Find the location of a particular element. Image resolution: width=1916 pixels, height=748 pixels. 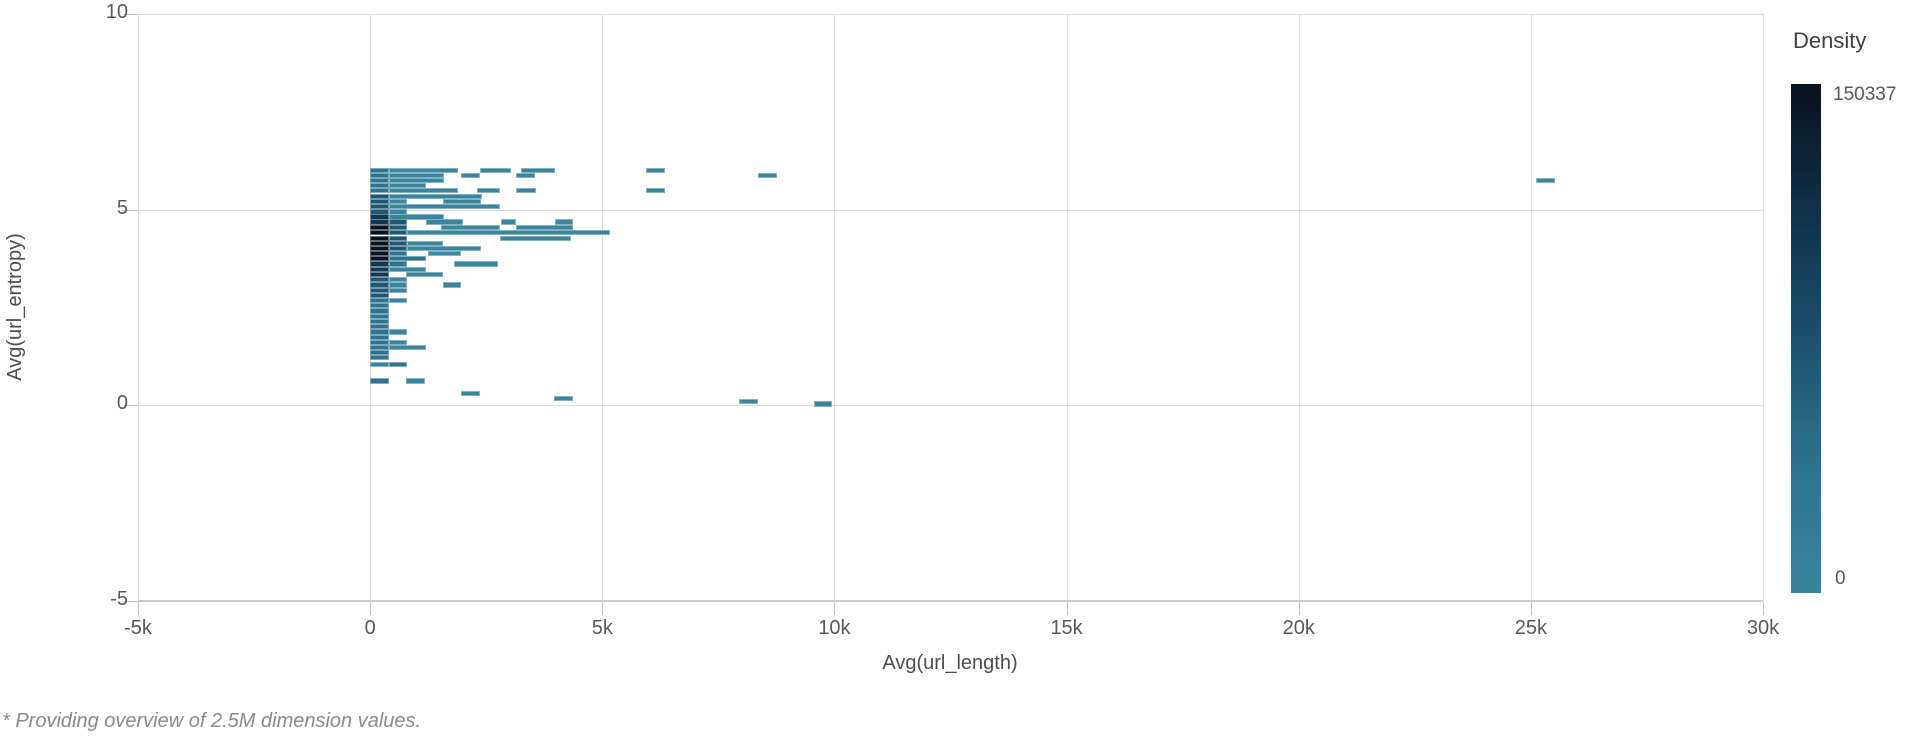

legend-gradient-bar is located at coordinates (1806, 338).